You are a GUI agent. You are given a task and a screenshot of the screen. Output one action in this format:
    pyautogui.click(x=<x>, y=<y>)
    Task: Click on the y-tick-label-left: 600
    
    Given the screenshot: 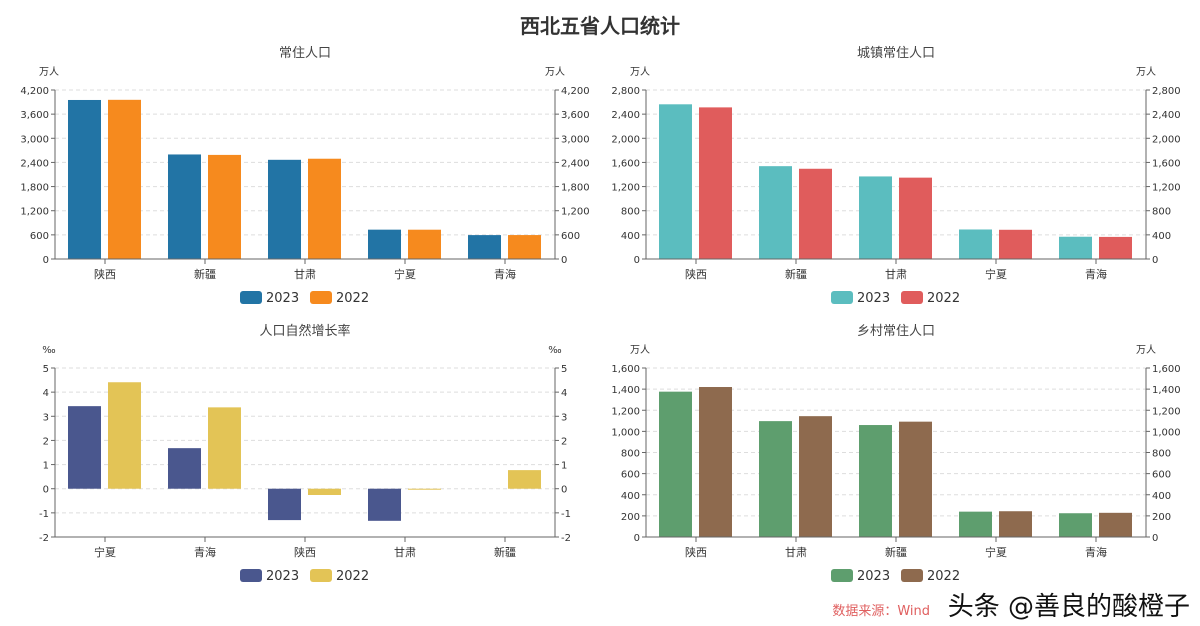 What is the action you would take?
    pyautogui.click(x=39, y=236)
    